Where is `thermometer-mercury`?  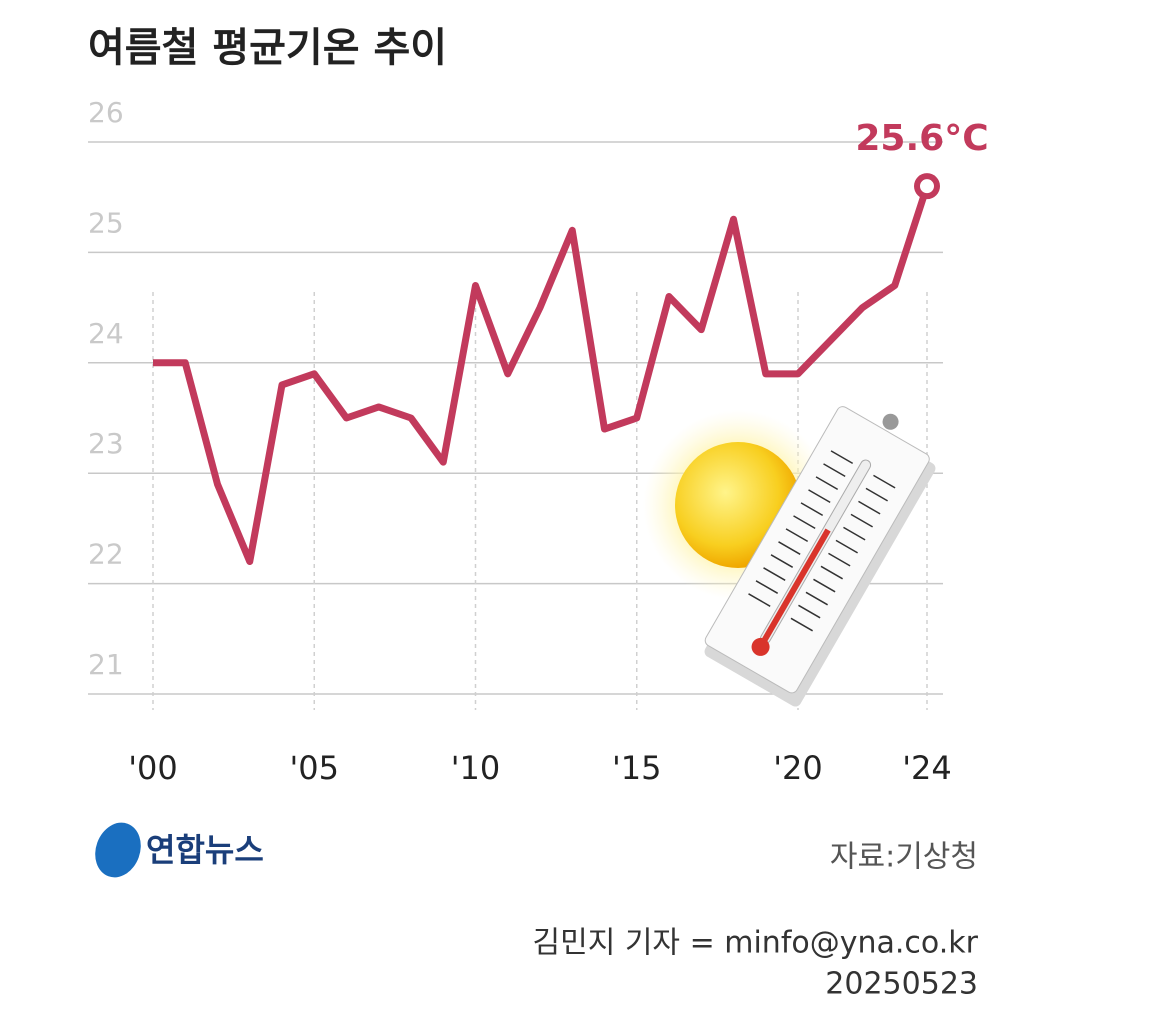 thermometer-mercury is located at coordinates (795, 586).